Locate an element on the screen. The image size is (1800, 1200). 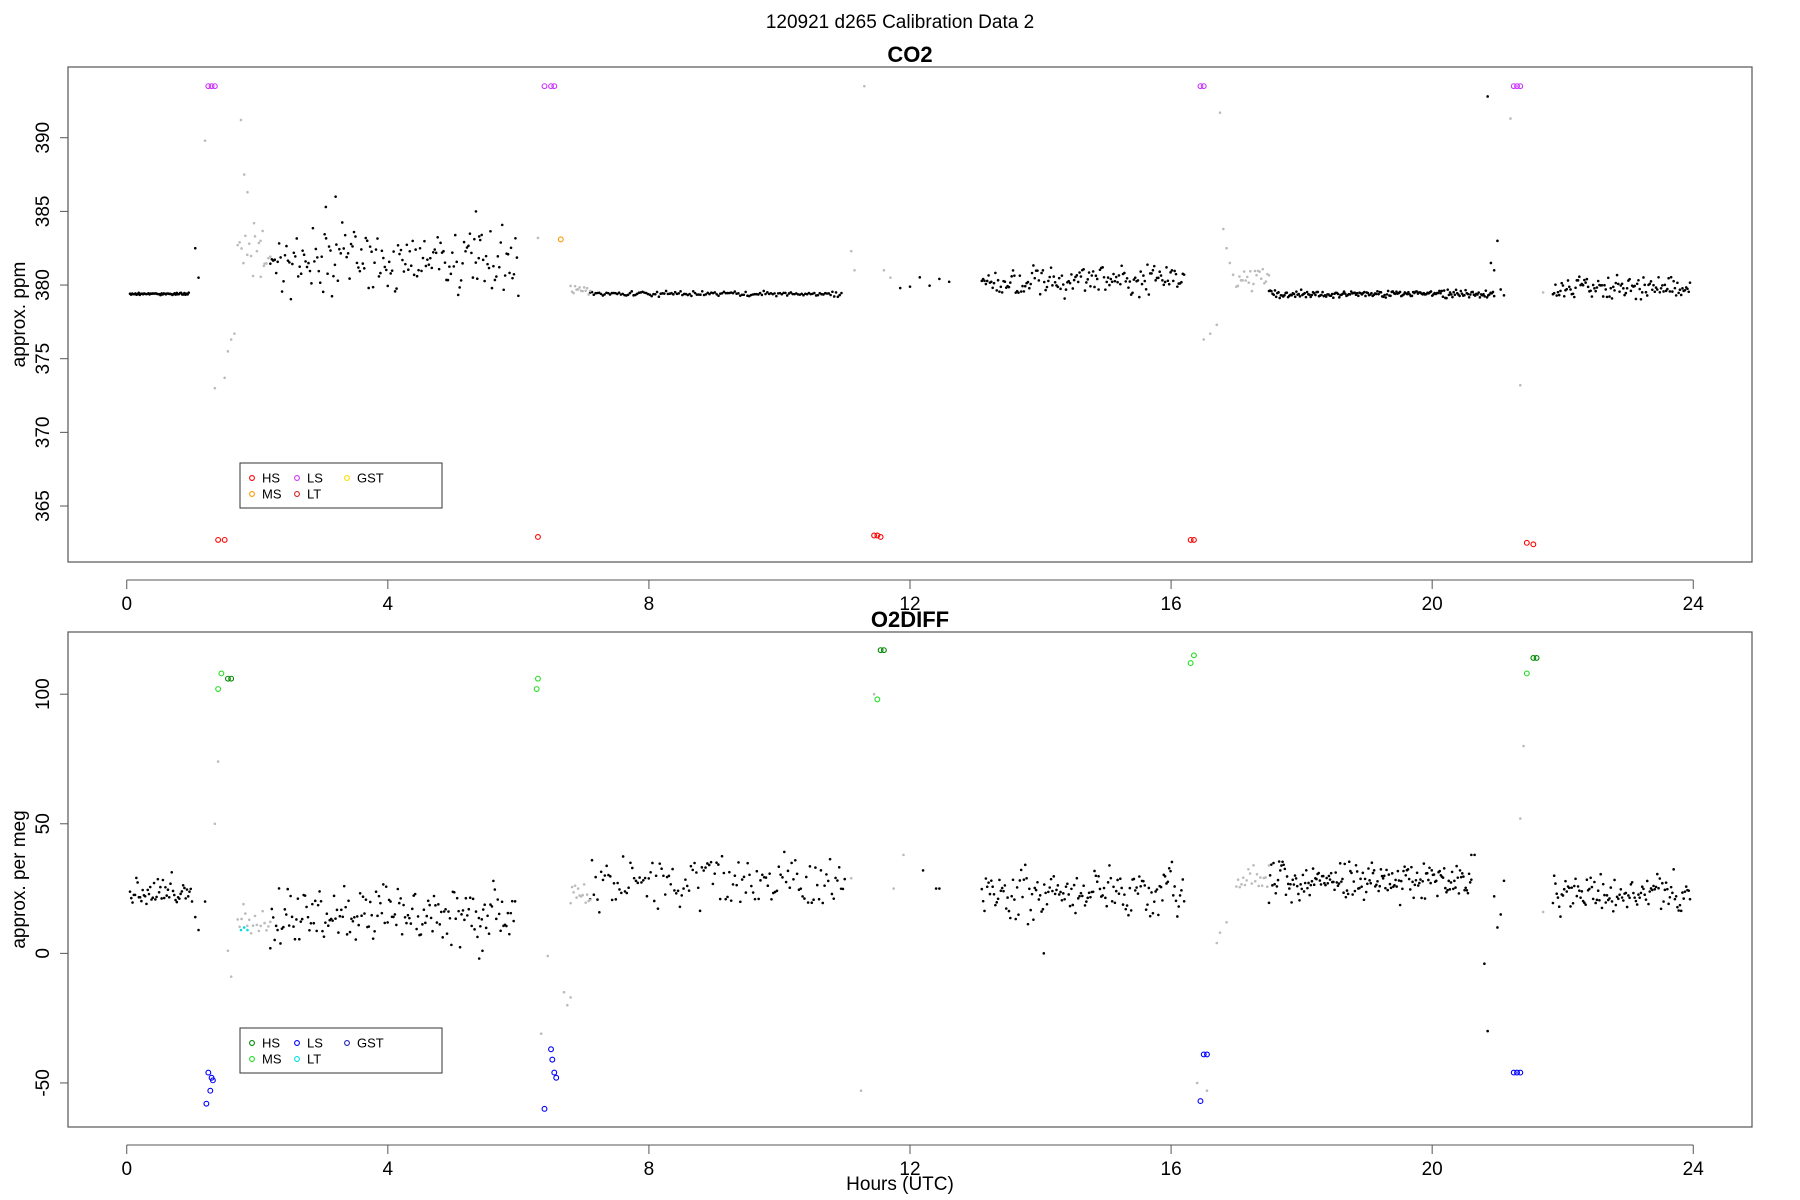
x-tick-label: 0 is located at coordinates (126, 1169).